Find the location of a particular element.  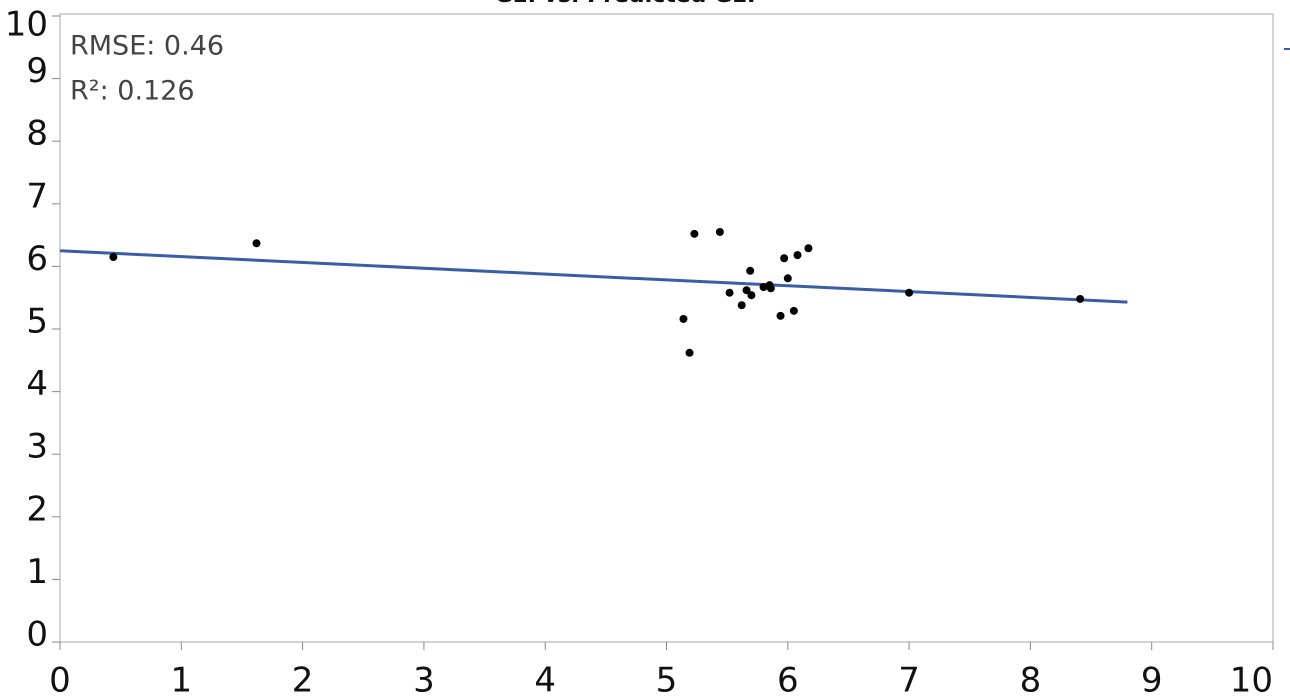

y-tick-label: 2 is located at coordinates (37, 509).